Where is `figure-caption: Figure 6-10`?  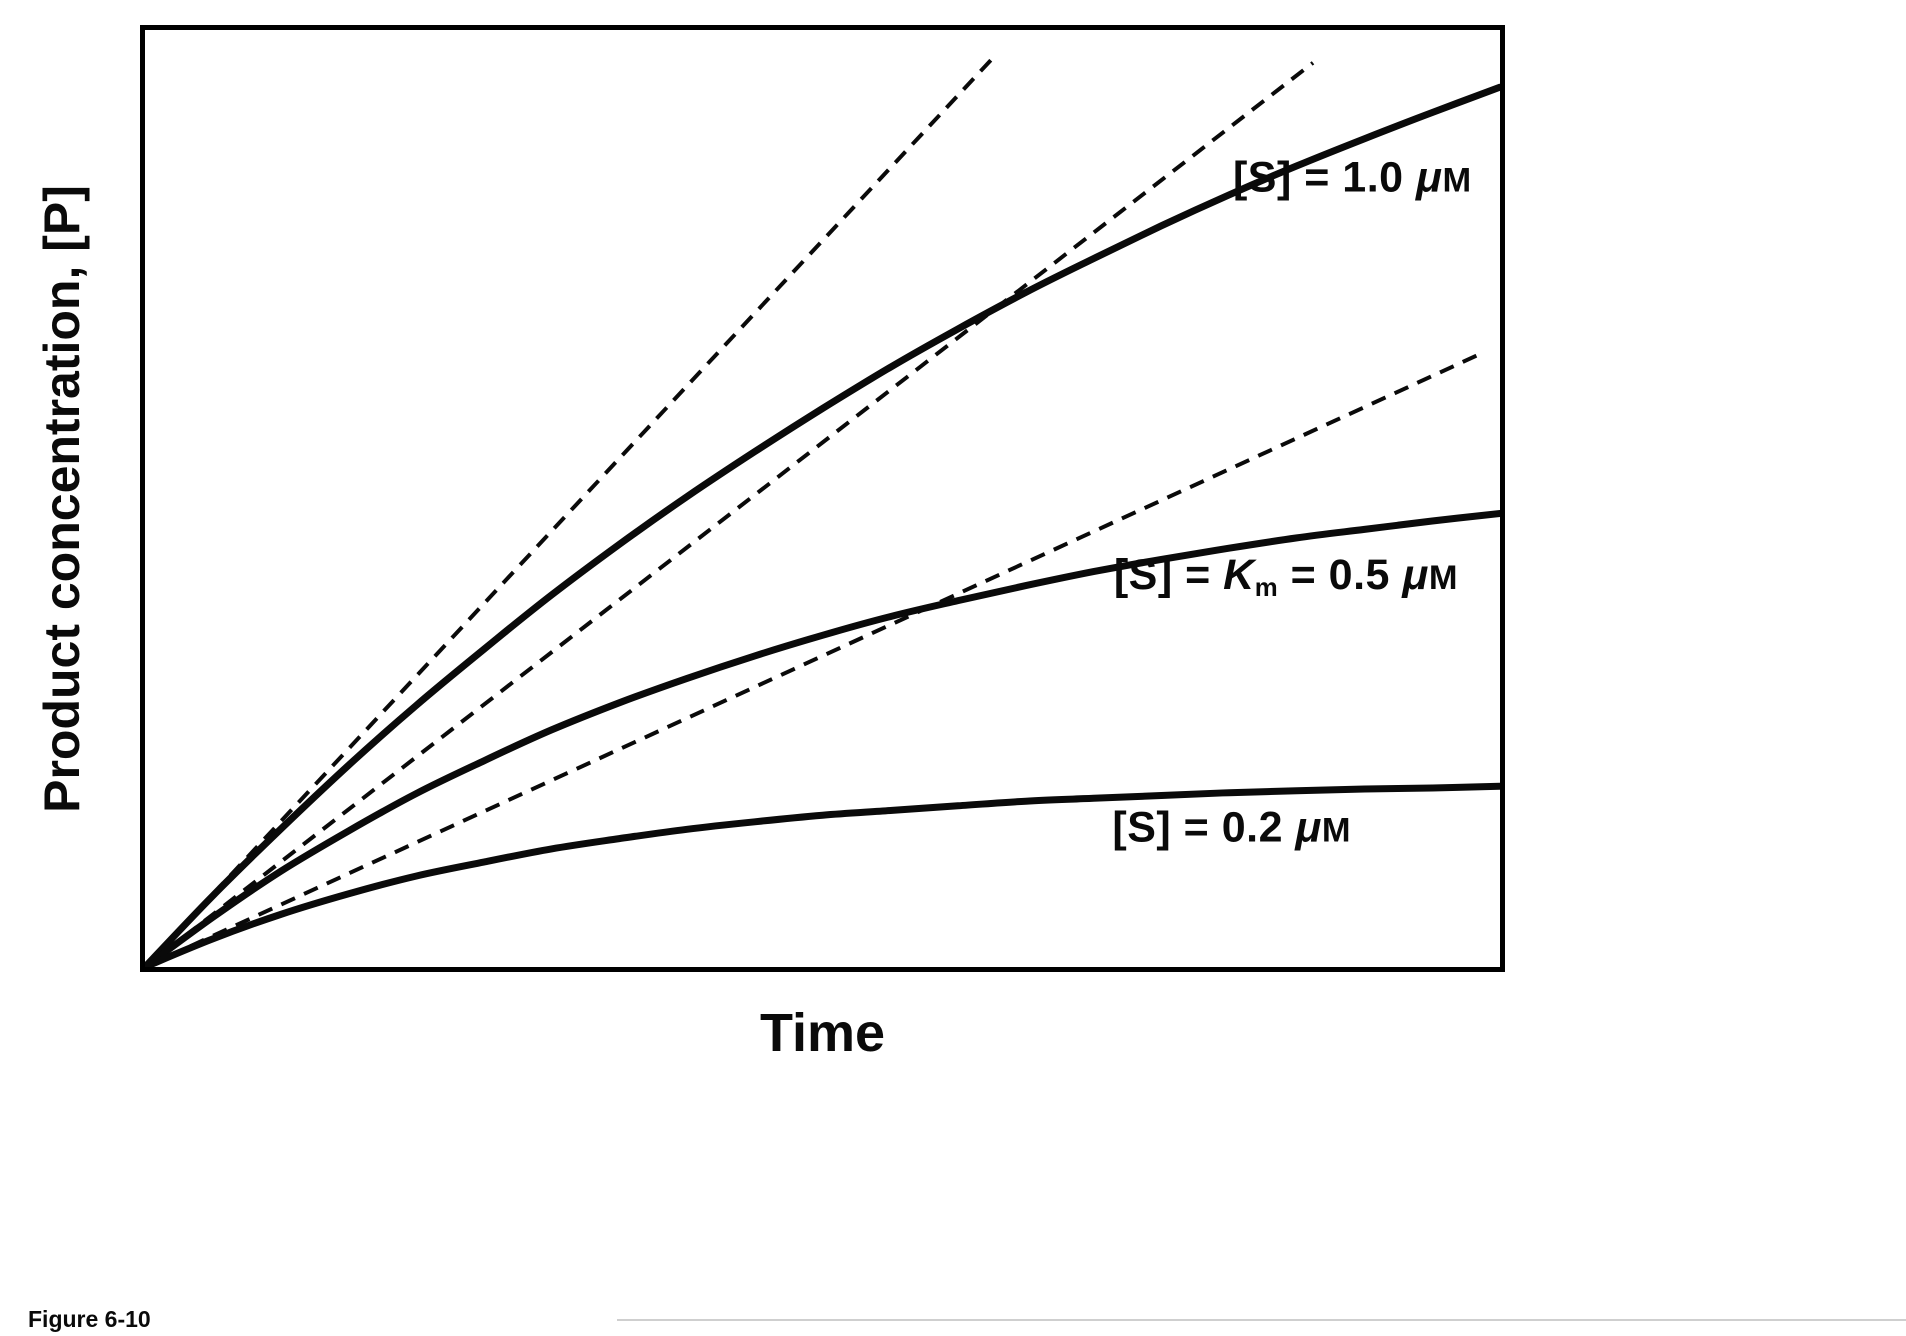 figure-caption: Figure 6-10 is located at coordinates (89, 1319).